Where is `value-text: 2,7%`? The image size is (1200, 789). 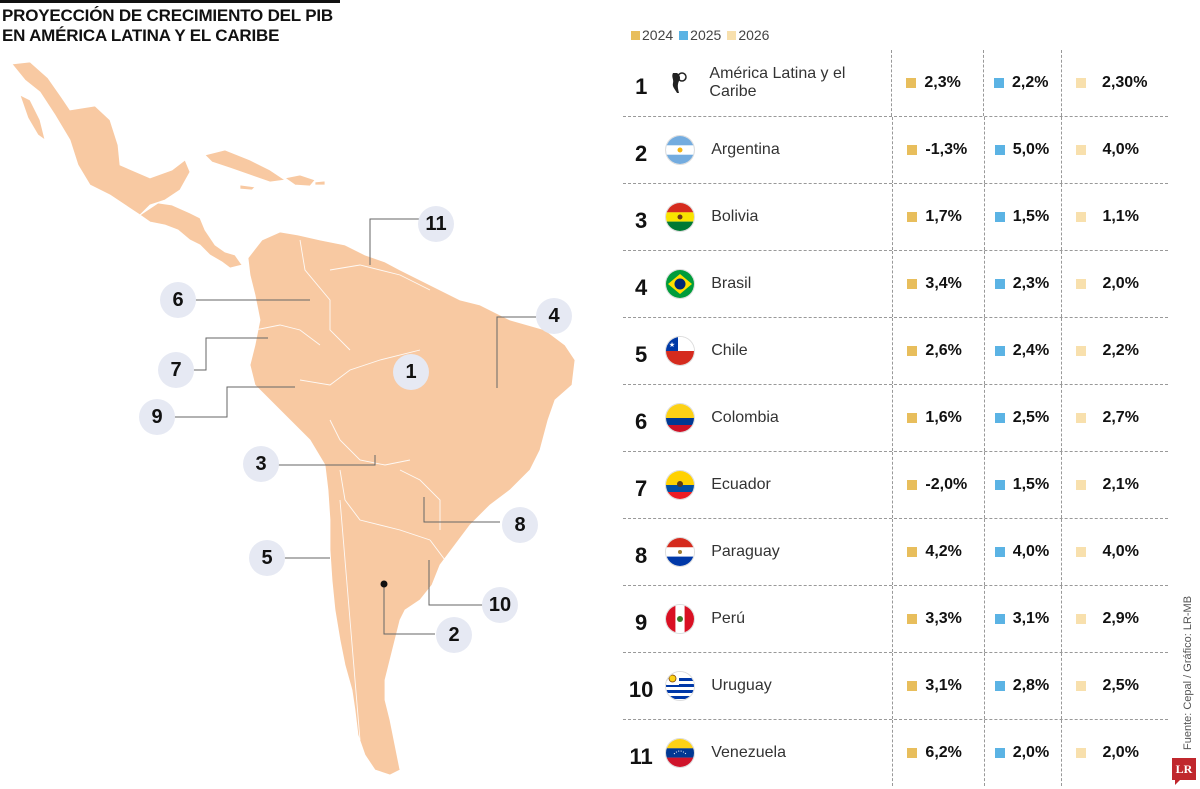
value-text: 2,7% is located at coordinates (1120, 417).